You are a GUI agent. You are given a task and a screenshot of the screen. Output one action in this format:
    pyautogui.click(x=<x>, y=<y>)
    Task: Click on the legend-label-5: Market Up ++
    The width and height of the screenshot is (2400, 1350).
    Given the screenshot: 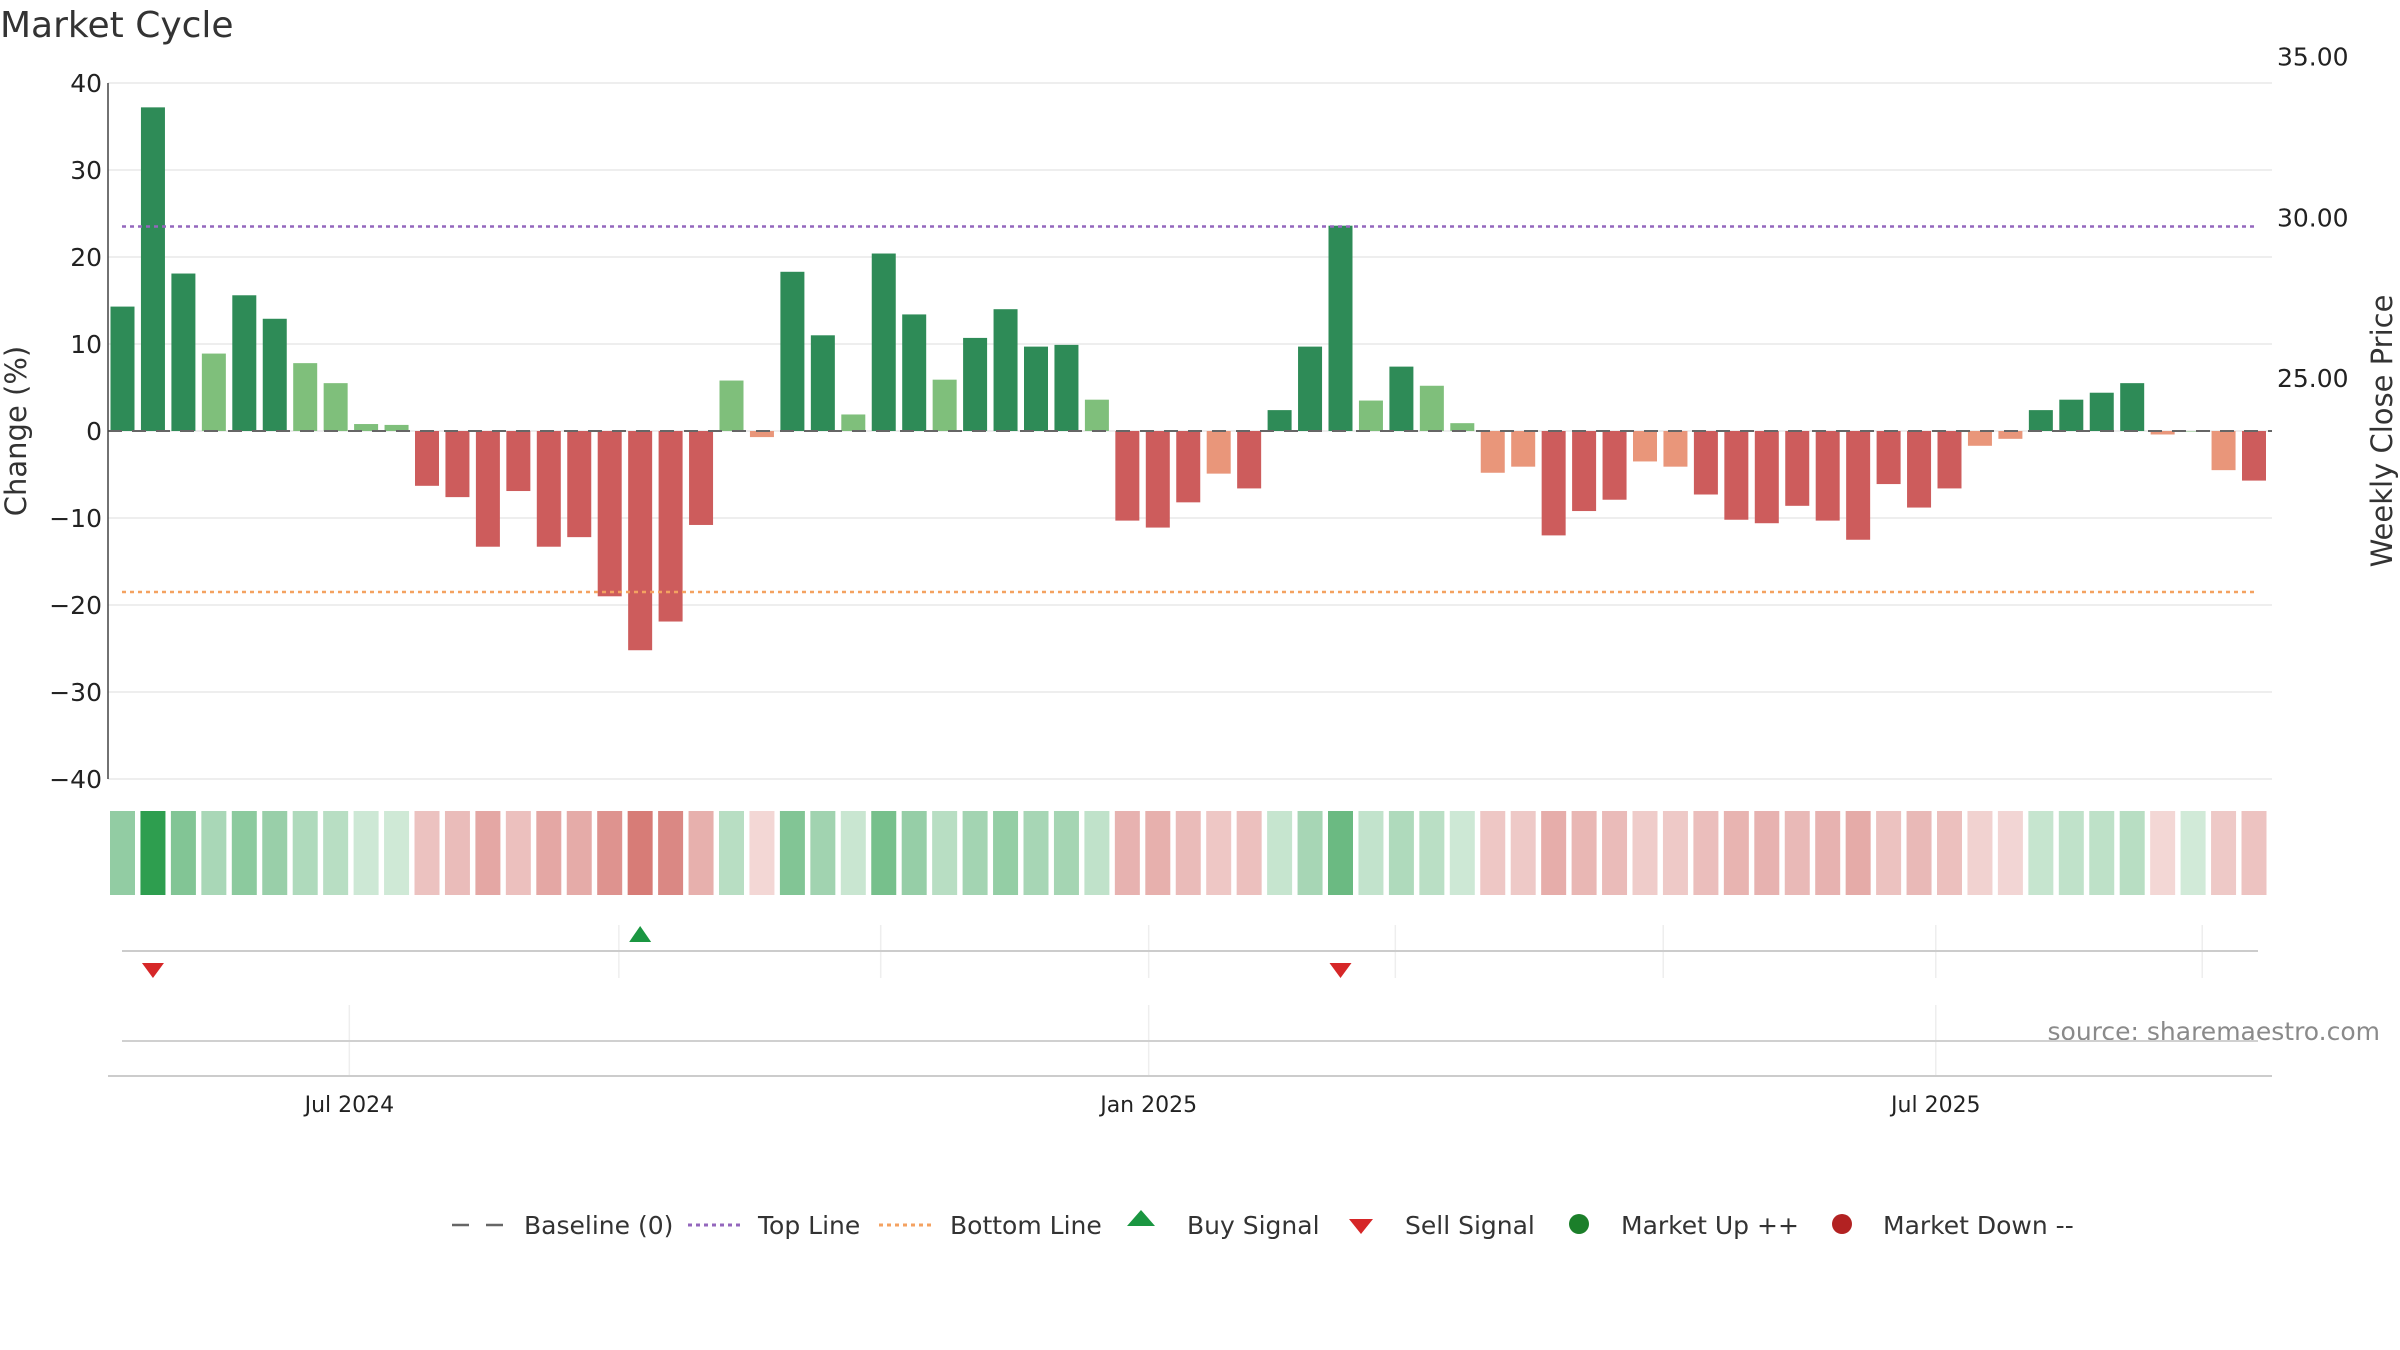 What is the action you would take?
    pyautogui.click(x=1710, y=1225)
    